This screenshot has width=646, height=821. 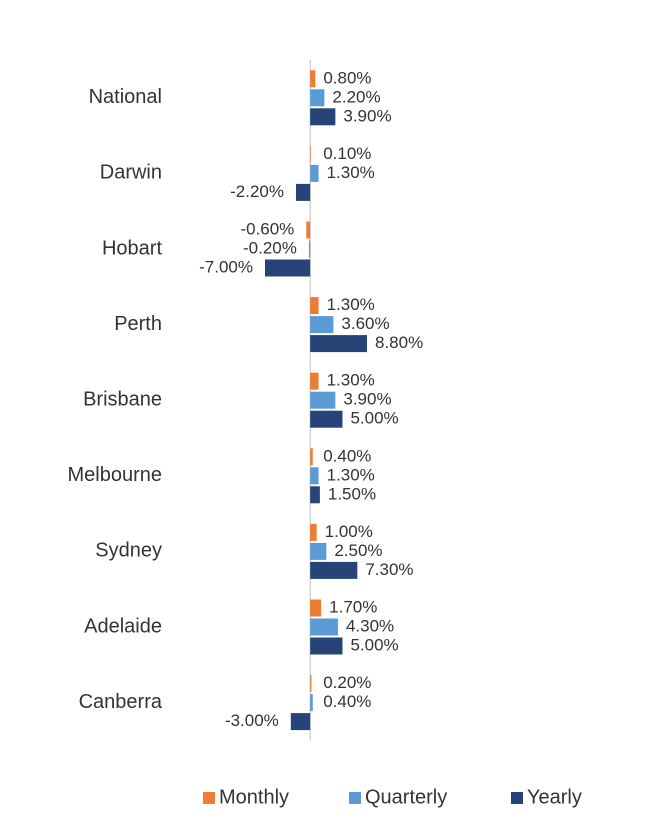 What do you see at coordinates (125, 97) in the screenshot?
I see `category-label: National` at bounding box center [125, 97].